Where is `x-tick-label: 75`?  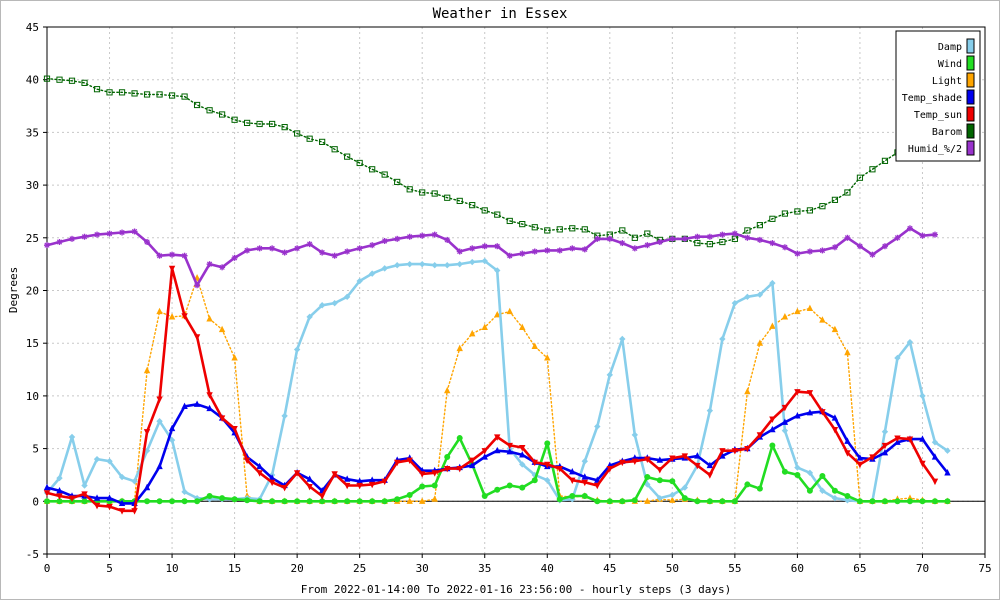
x-tick-label: 75 is located at coordinates (984, 568).